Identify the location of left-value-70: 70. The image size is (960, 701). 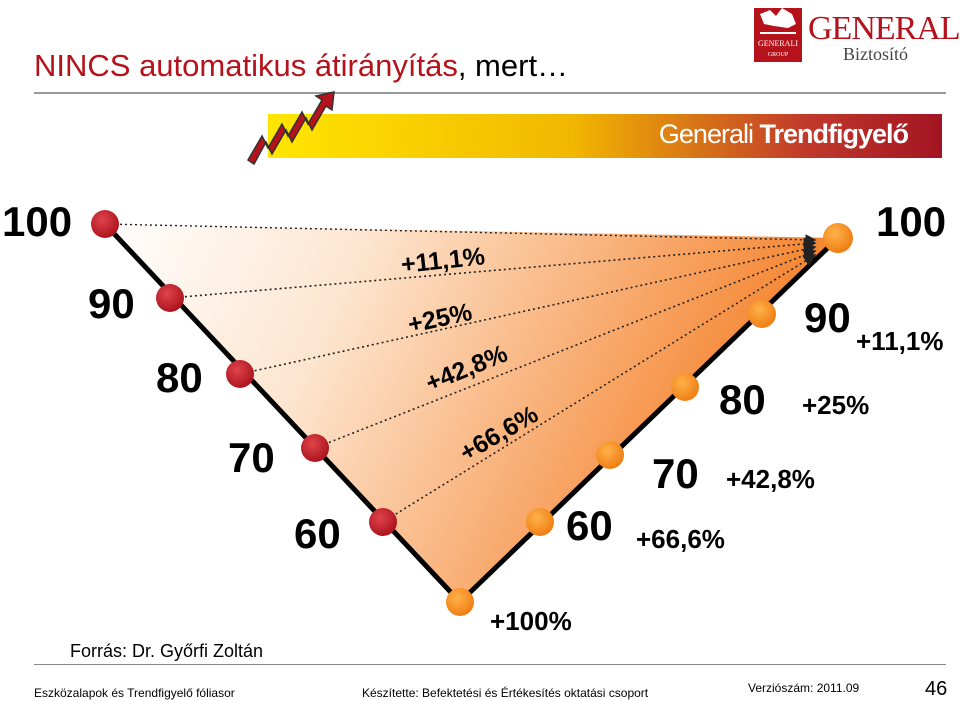
(251, 457).